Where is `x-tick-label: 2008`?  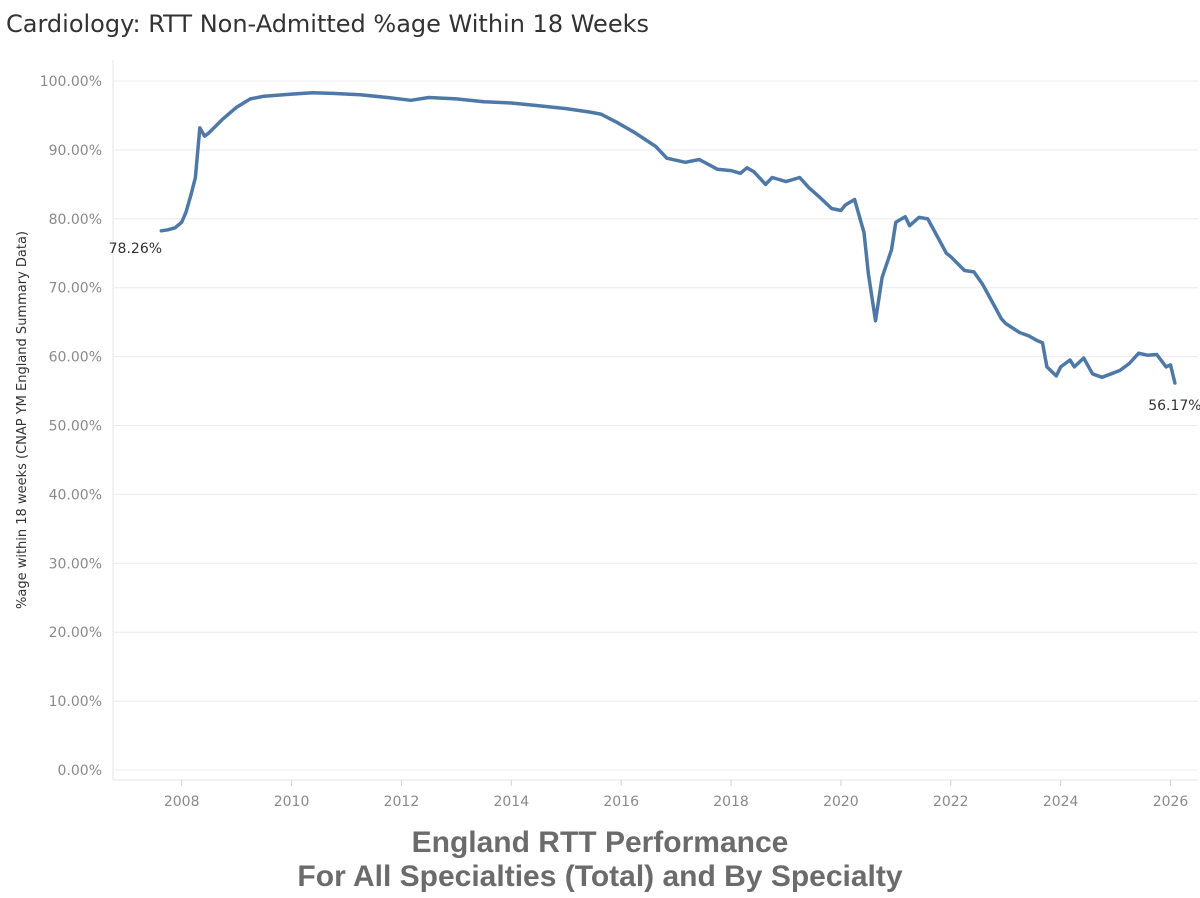 x-tick-label: 2008 is located at coordinates (182, 802).